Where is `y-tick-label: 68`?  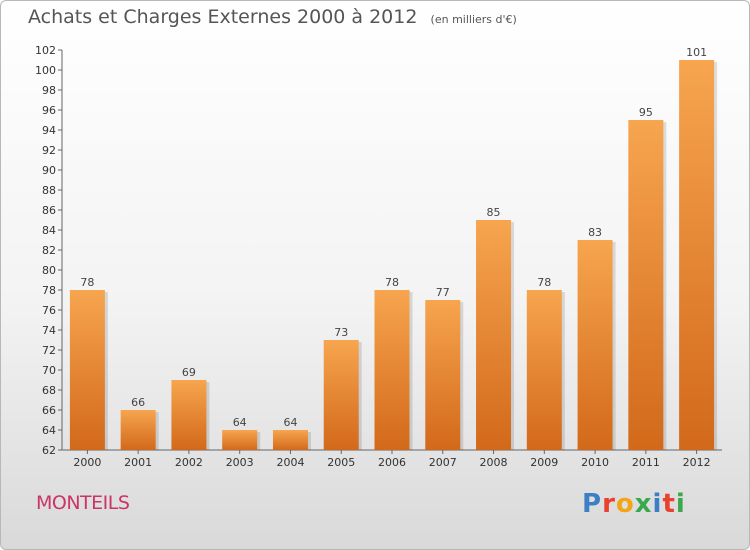 y-tick-label: 68 is located at coordinates (49, 390).